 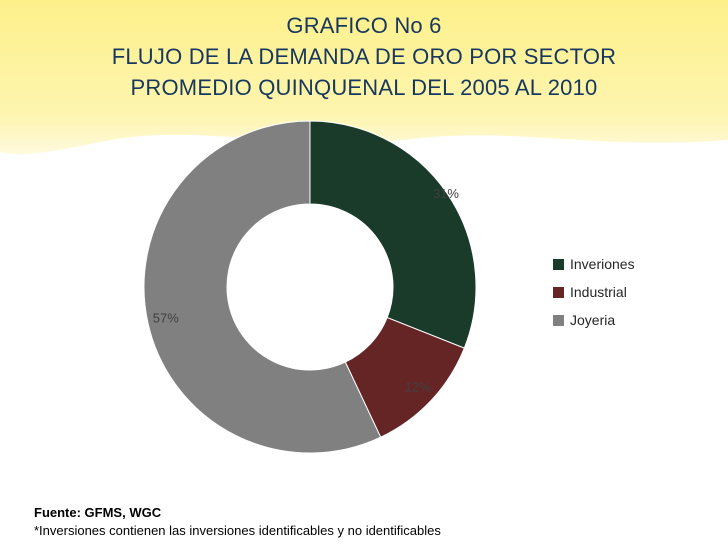 I want to click on data-label-industrial: 12%, so click(x=418, y=387).